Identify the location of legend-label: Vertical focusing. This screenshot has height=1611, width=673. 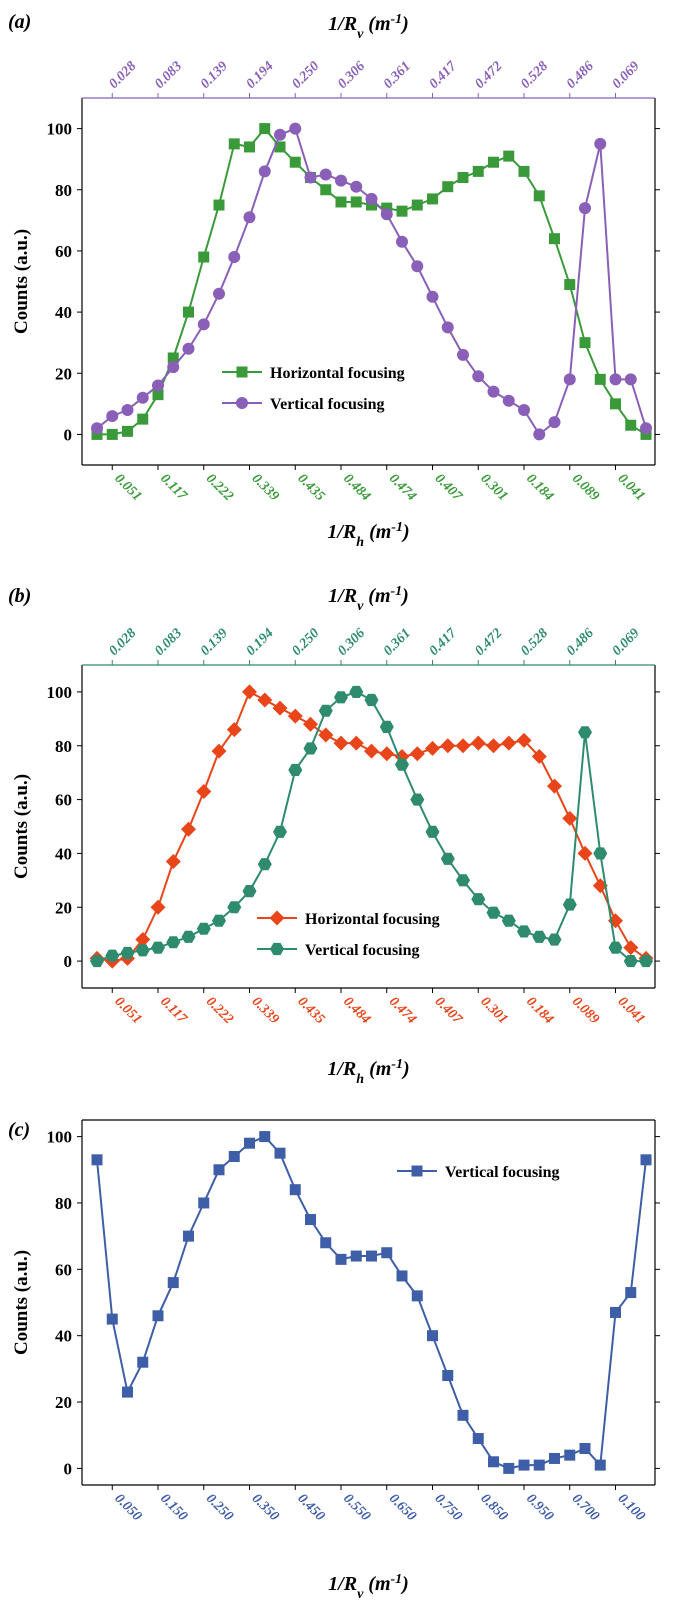
(362, 950).